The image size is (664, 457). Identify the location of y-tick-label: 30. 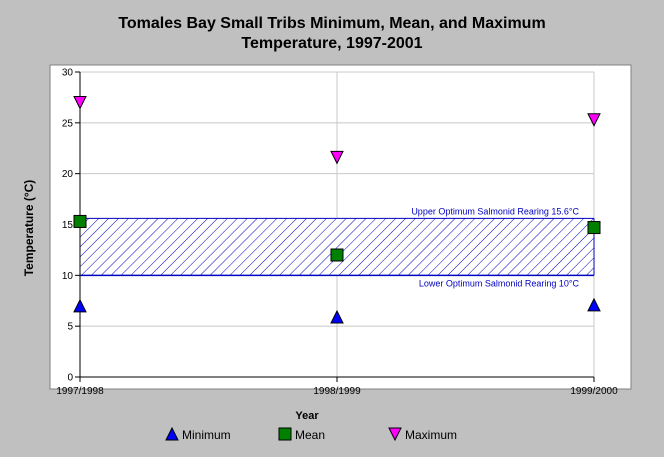
(68, 73).